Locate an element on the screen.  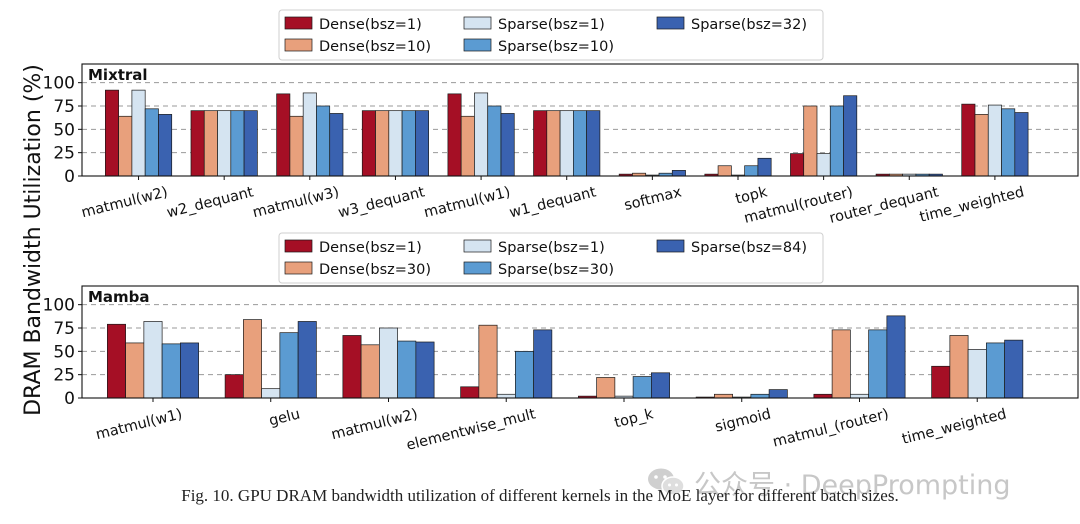
legend-label: Dense(bsz=10) is located at coordinates (375, 47).